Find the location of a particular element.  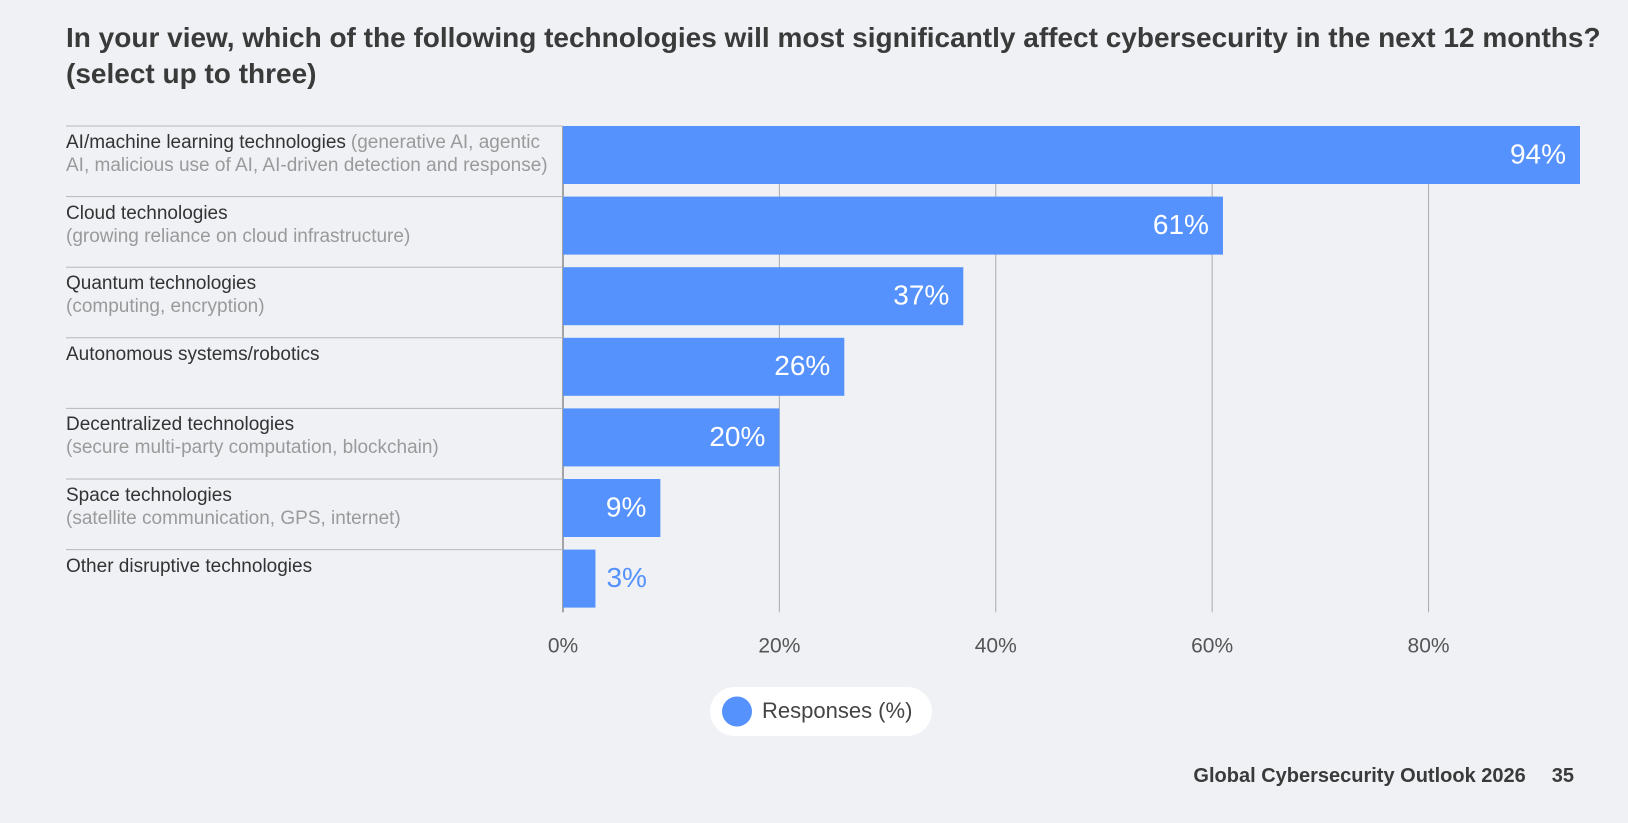

category-name: Decentralized technologies is located at coordinates (180, 425).